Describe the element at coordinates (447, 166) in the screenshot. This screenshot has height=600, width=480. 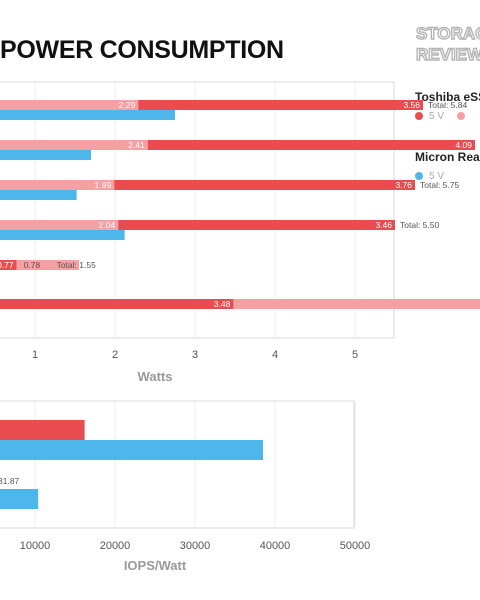
I see `legend-micron: Micron Rea 5 V` at that location.